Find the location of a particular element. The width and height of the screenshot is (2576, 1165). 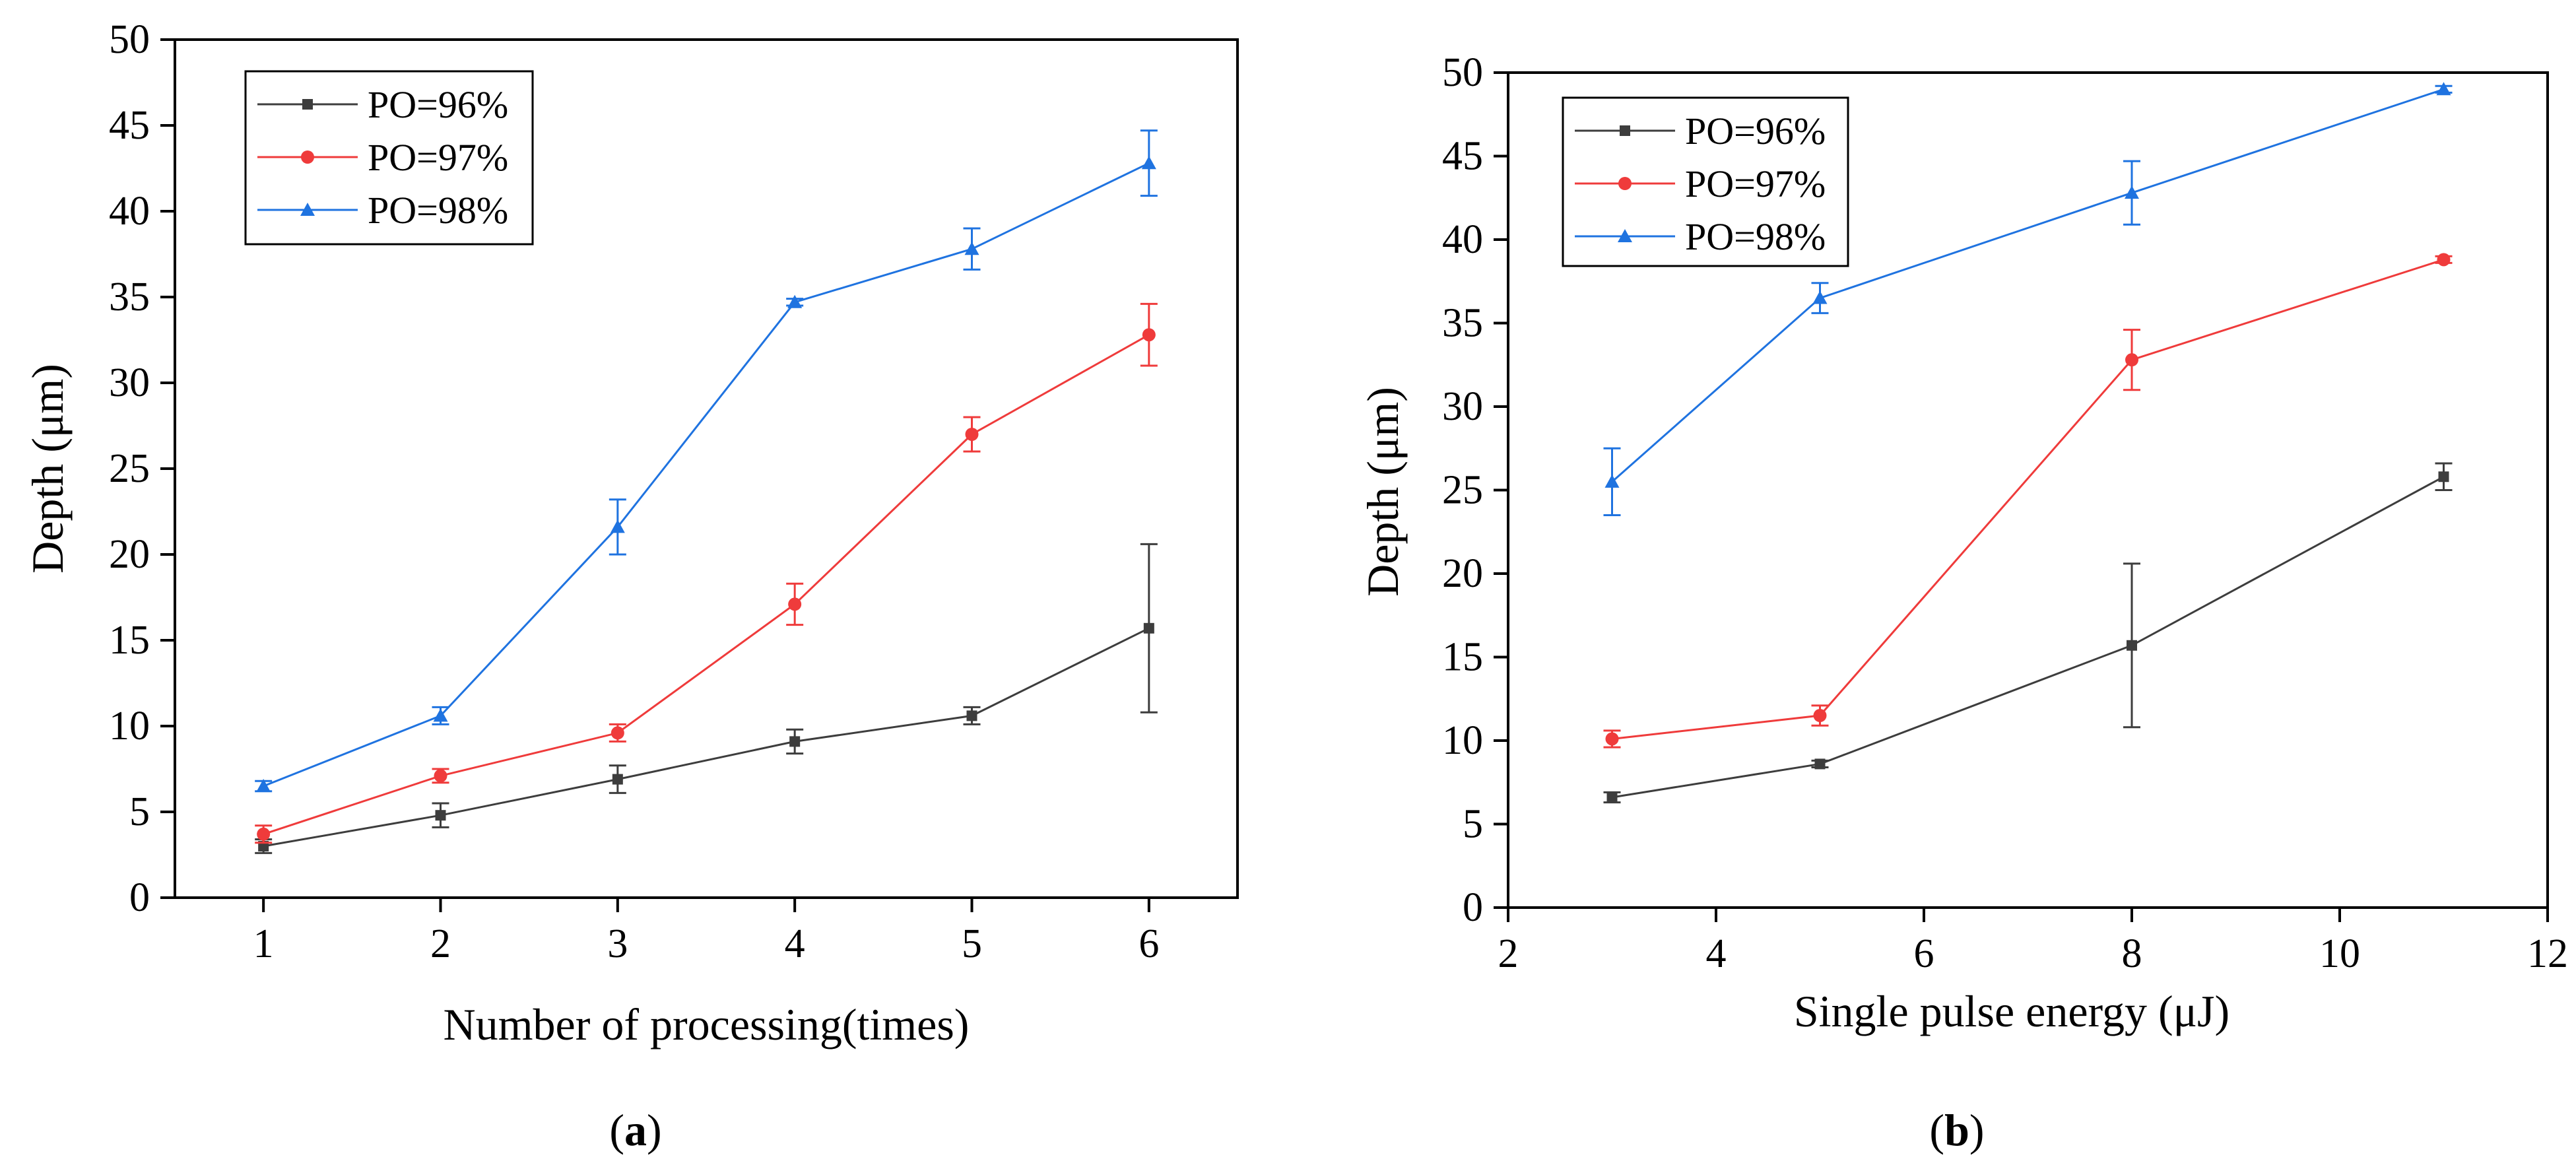

caption-open-paren-a: ( is located at coordinates (616, 1130).